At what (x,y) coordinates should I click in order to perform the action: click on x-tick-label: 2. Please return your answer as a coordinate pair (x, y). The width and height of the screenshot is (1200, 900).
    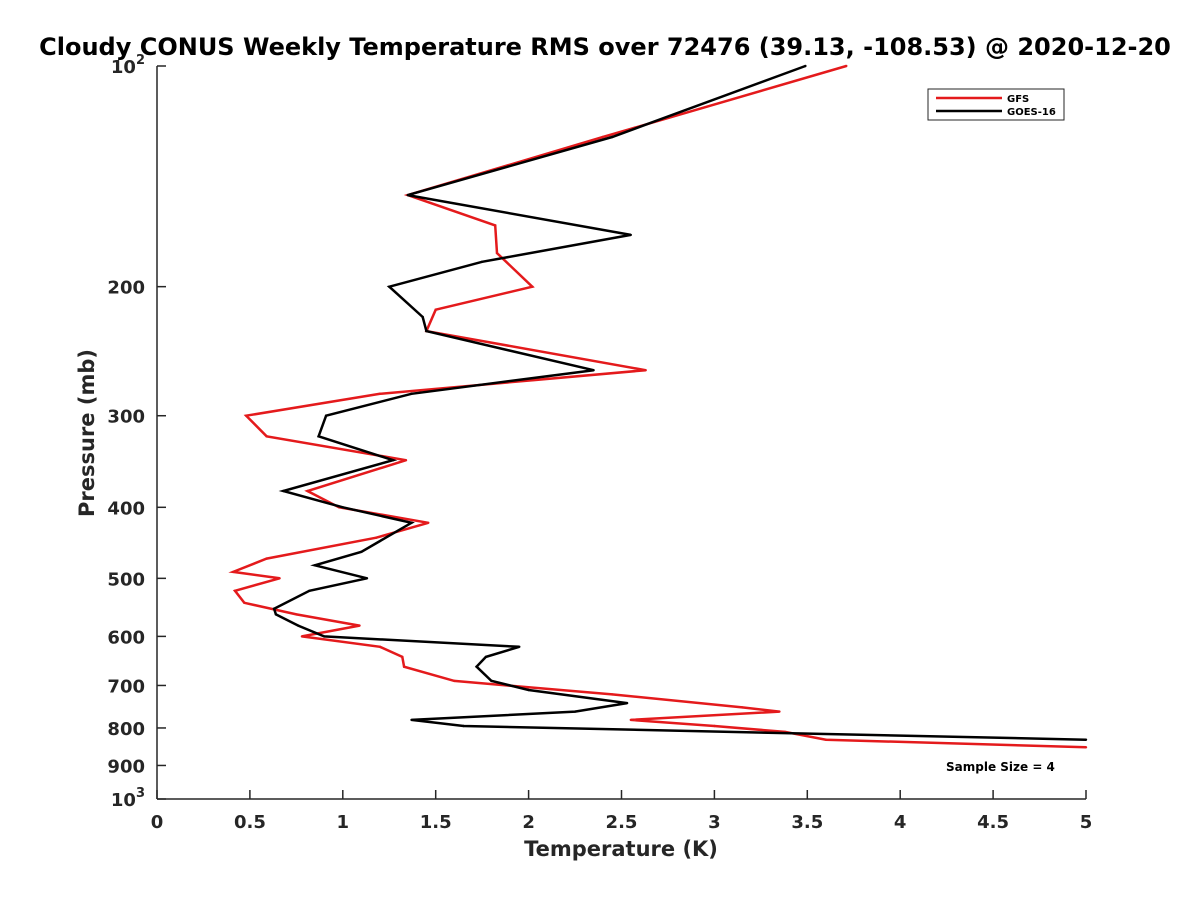
    Looking at the image, I should click on (528, 822).